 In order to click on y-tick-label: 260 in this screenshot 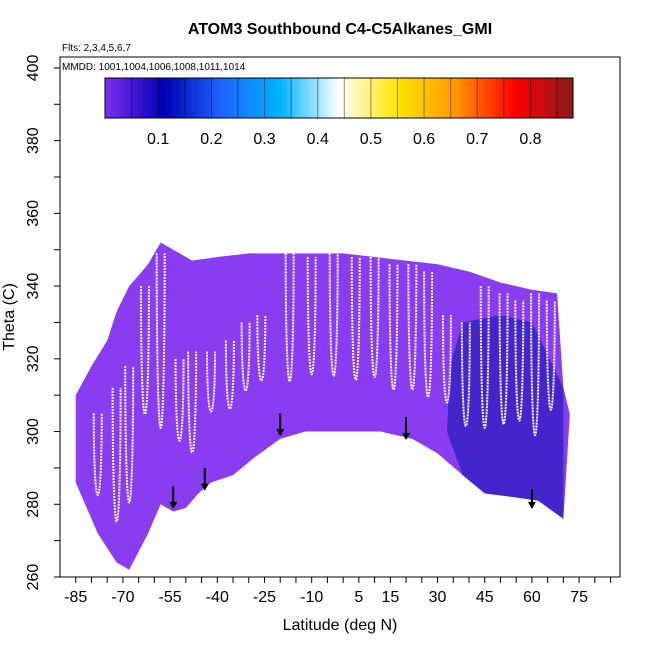, I will do `click(33, 577)`.